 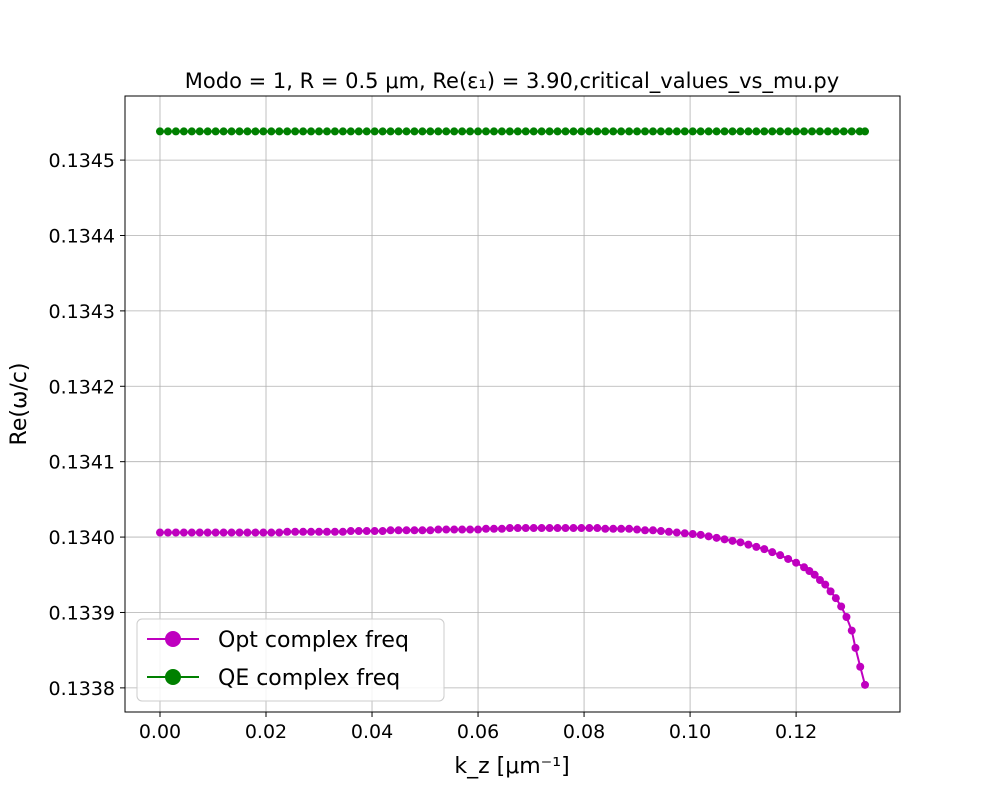 What do you see at coordinates (19, 404) in the screenshot?
I see `y-axis-label: Re(ω/c)` at bounding box center [19, 404].